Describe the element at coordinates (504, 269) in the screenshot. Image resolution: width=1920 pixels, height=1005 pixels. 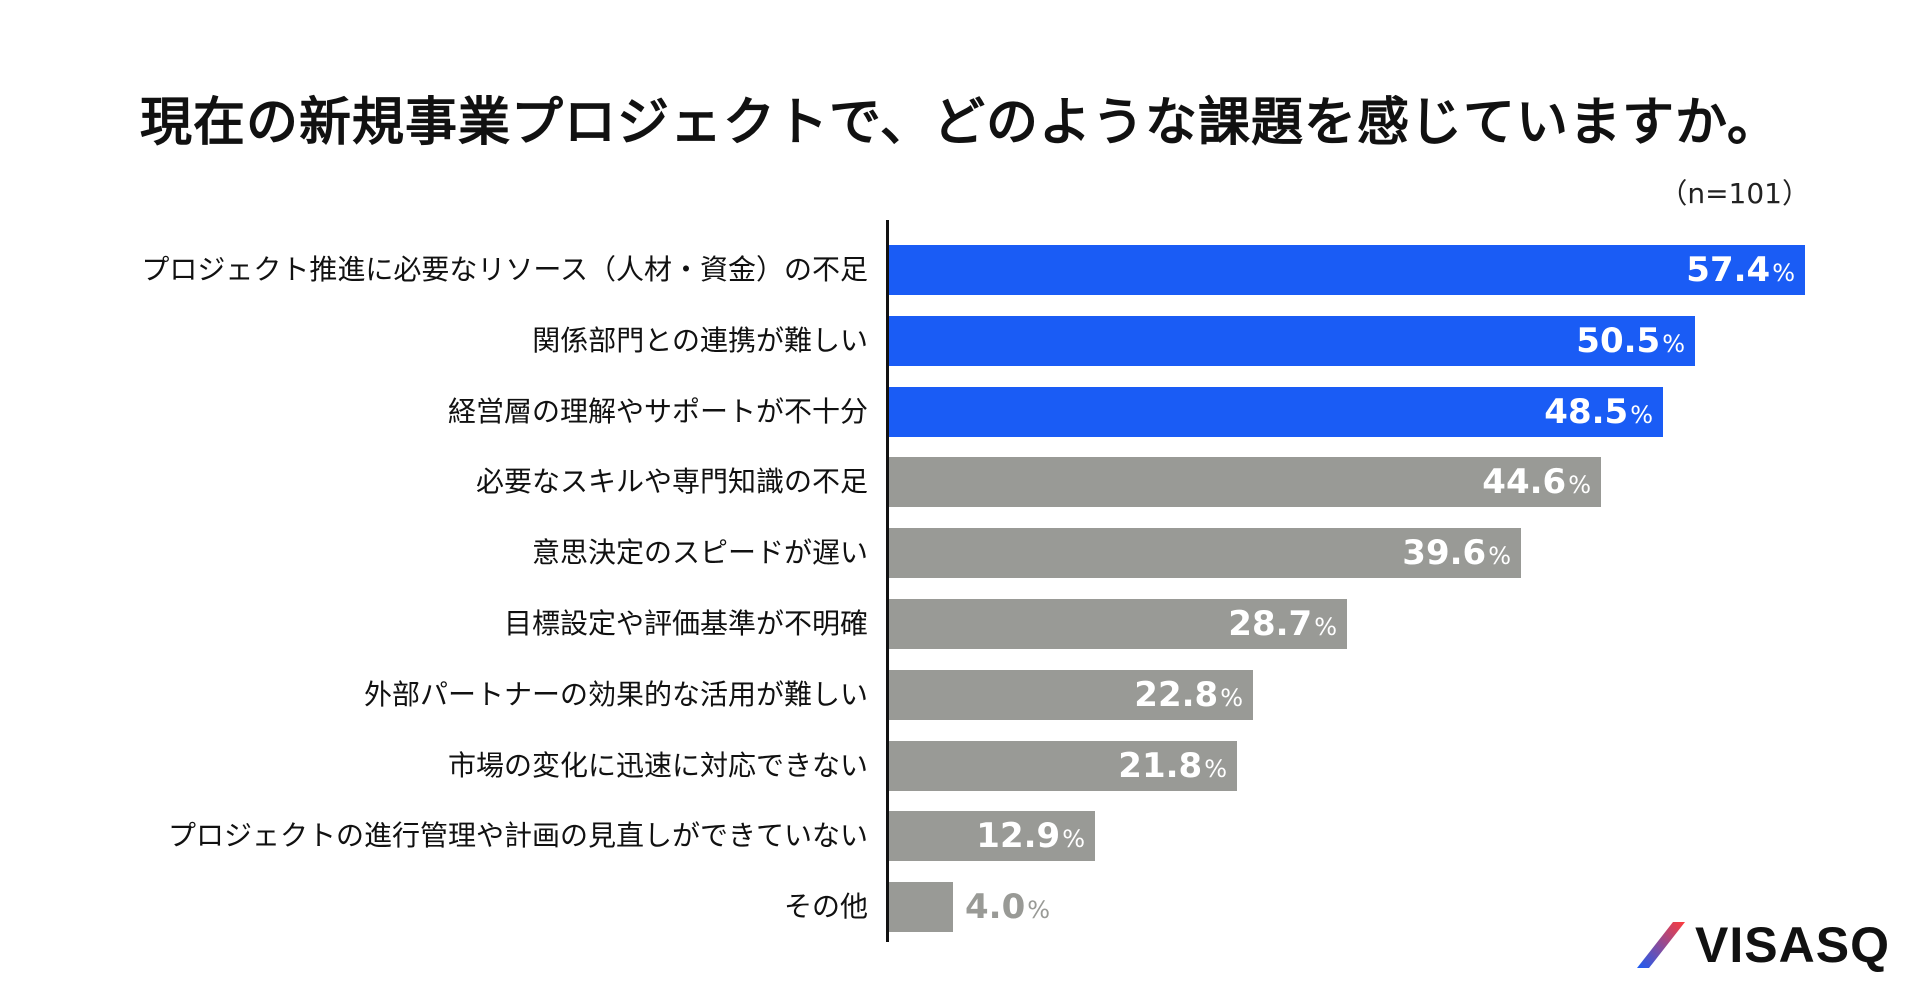
I see `category-label: プロジェクト推進に必要なリソース（人材・資金）の不足` at that location.